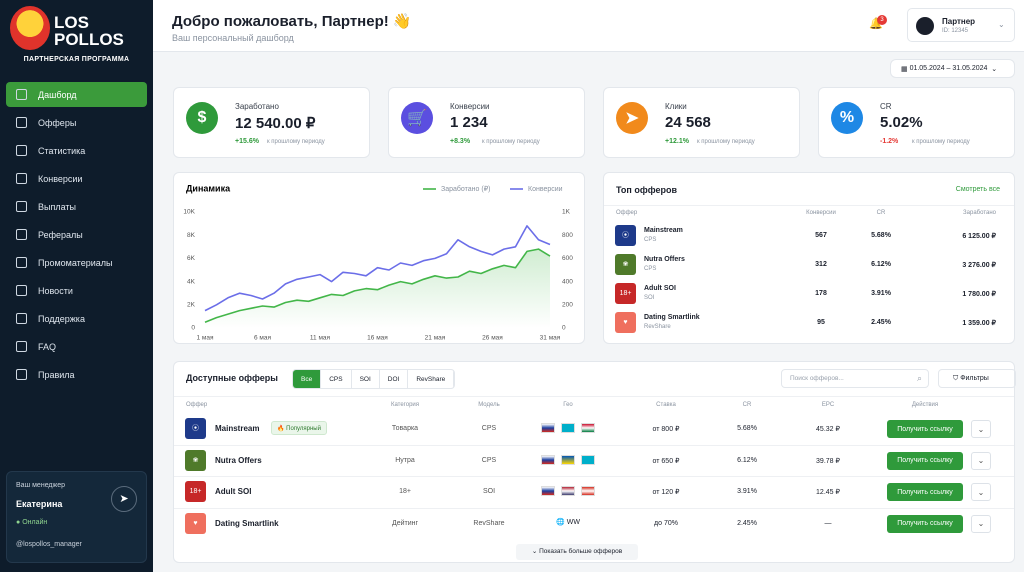 Image resolution: width=1024 pixels, height=572 pixels. What do you see at coordinates (76, 150) in the screenshot?
I see `nav-item: Статистика` at bounding box center [76, 150].